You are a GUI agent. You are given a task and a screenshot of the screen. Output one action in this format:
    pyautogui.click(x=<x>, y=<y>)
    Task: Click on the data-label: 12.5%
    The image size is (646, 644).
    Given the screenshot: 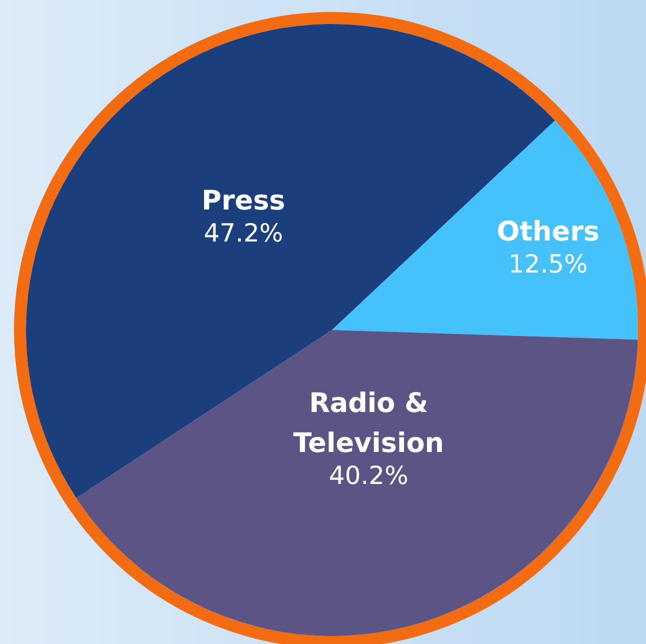 What is the action you would take?
    pyautogui.click(x=548, y=263)
    